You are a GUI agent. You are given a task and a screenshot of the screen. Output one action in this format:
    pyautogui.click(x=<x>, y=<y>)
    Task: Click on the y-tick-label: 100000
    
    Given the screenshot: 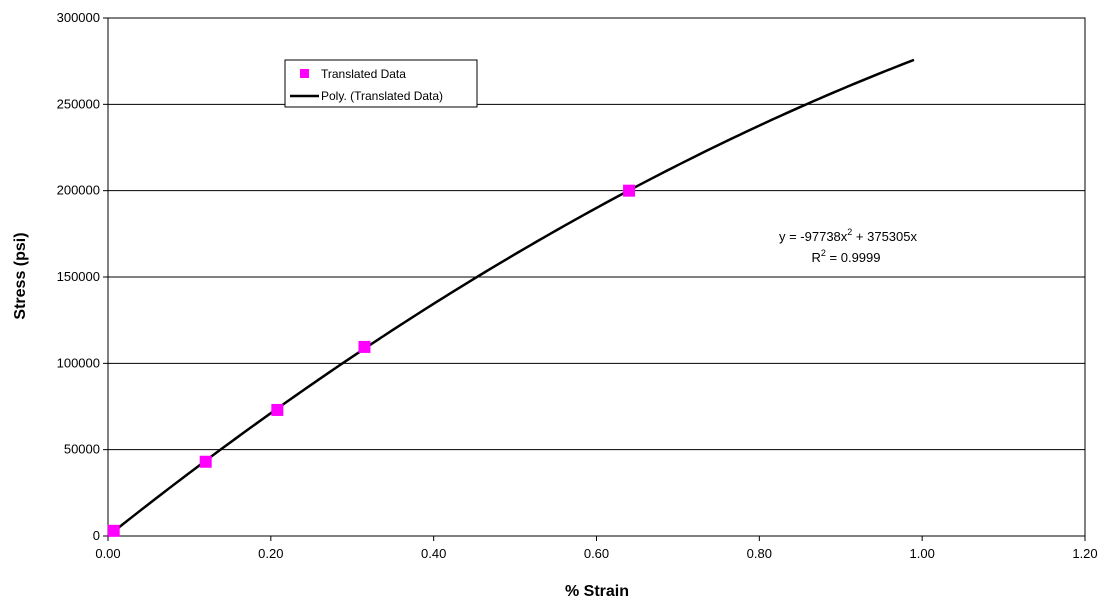 What is the action you would take?
    pyautogui.click(x=78, y=362)
    